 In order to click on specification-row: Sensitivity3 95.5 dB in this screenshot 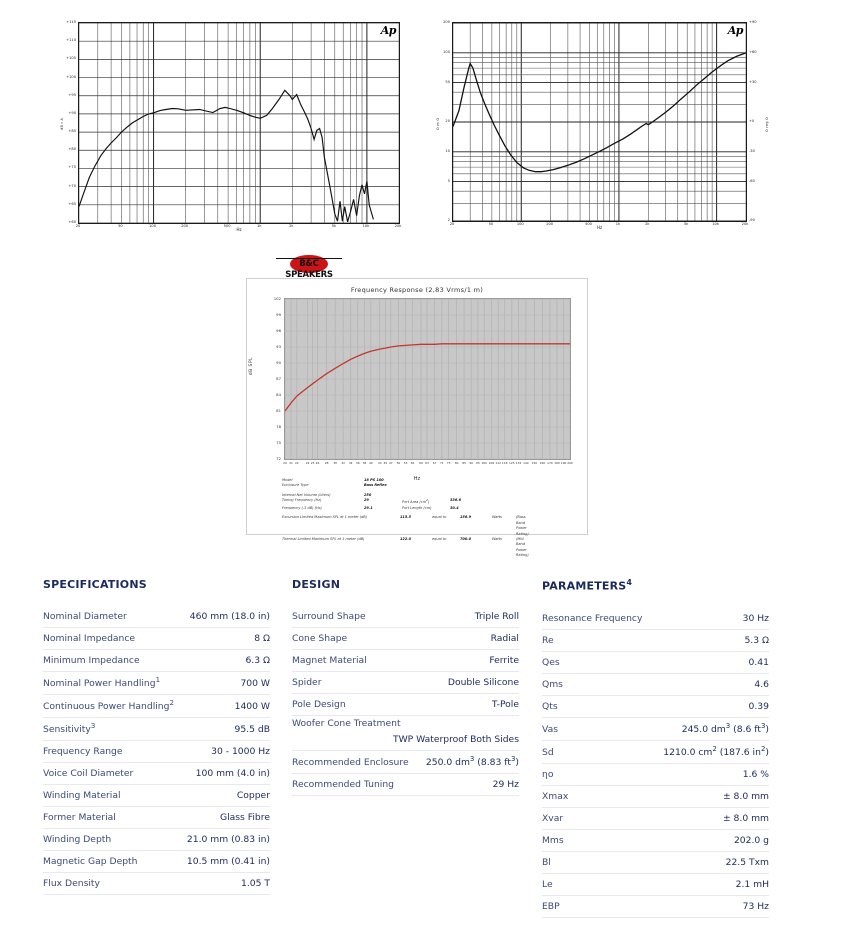, I will do `click(156, 730)`.